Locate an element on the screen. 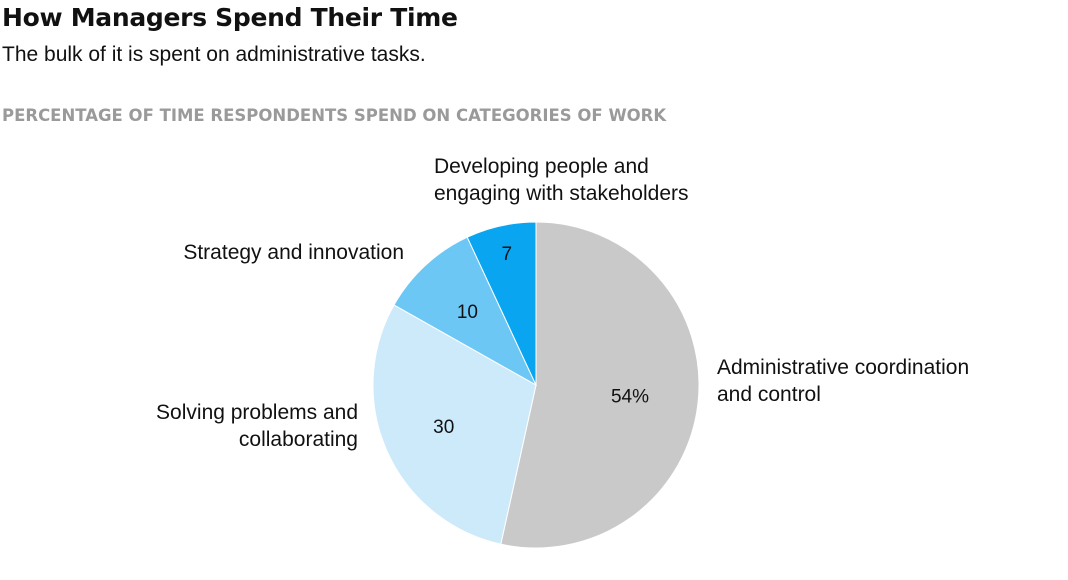 This screenshot has height=580, width=1068. pie-category-label-line: Strategy and innovation is located at coordinates (293, 252).